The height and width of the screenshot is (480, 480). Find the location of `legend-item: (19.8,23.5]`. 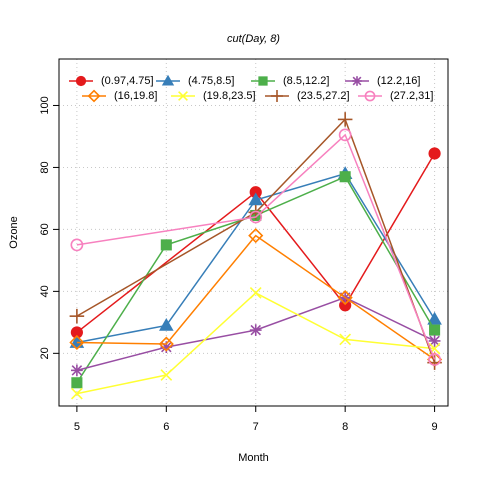

legend-item: (19.8,23.5] is located at coordinates (213, 96).